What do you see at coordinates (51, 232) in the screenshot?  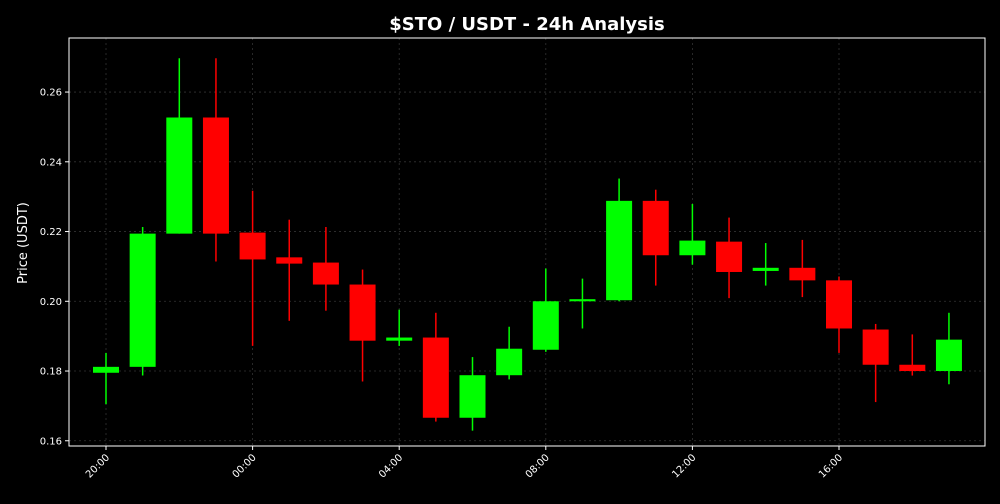 I see `y-tick-label: 0.22` at bounding box center [51, 232].